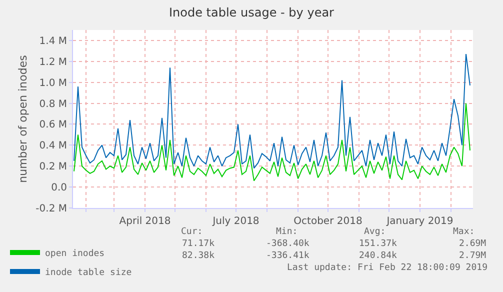  What do you see at coordinates (420, 221) in the screenshot?
I see `x-tick-label: January 2019` at bounding box center [420, 221].